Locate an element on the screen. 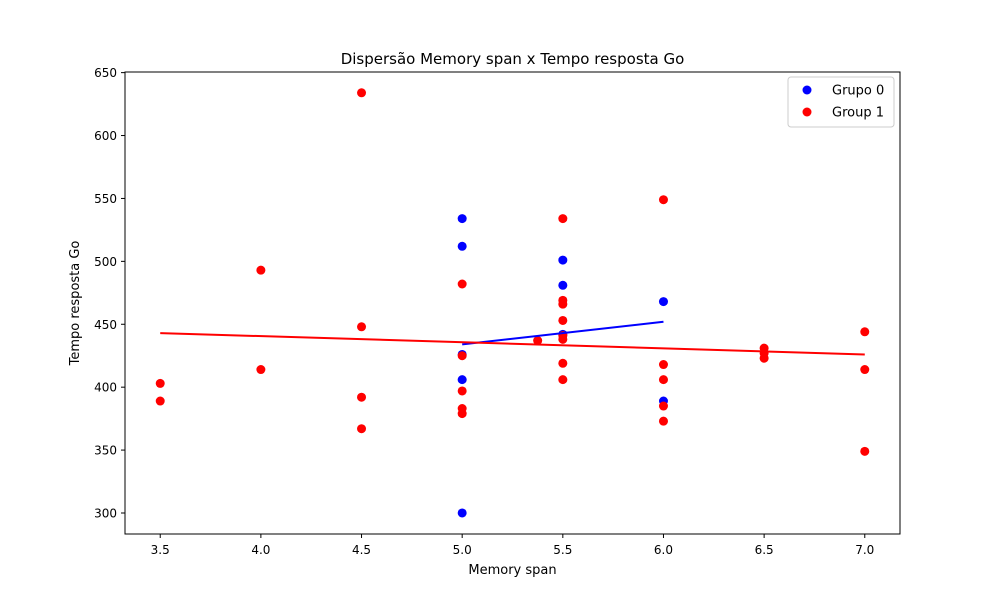 This screenshot has width=1000, height=600. y-tick-label: 400 is located at coordinates (105, 388).